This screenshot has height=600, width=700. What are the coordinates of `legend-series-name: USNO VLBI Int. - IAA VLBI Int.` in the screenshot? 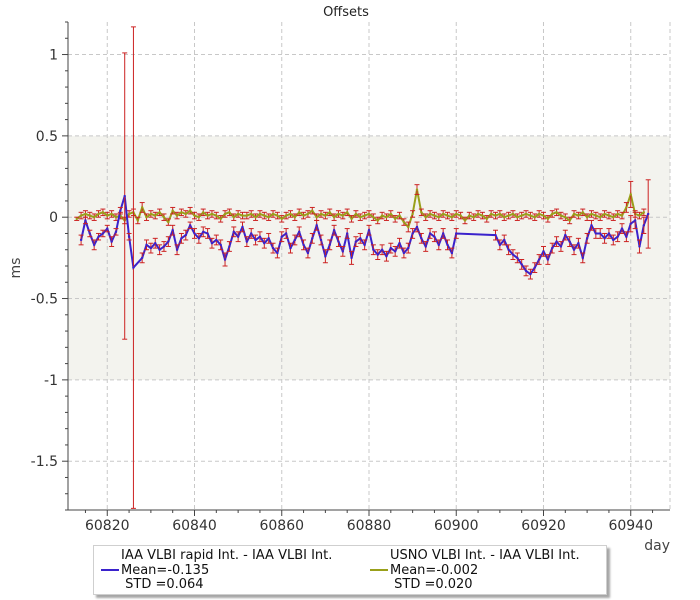 It's located at (485, 555).